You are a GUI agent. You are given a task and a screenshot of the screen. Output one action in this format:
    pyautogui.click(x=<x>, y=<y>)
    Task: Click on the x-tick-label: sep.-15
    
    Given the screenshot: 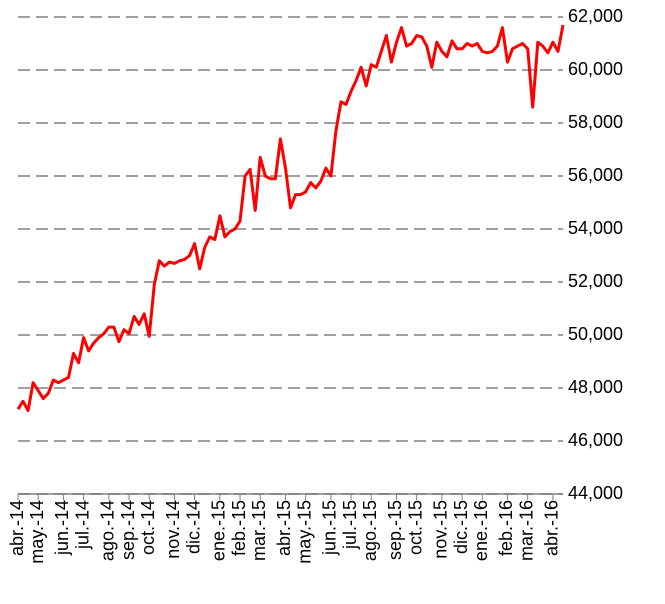 What is the action you would take?
    pyautogui.click(x=395, y=530)
    